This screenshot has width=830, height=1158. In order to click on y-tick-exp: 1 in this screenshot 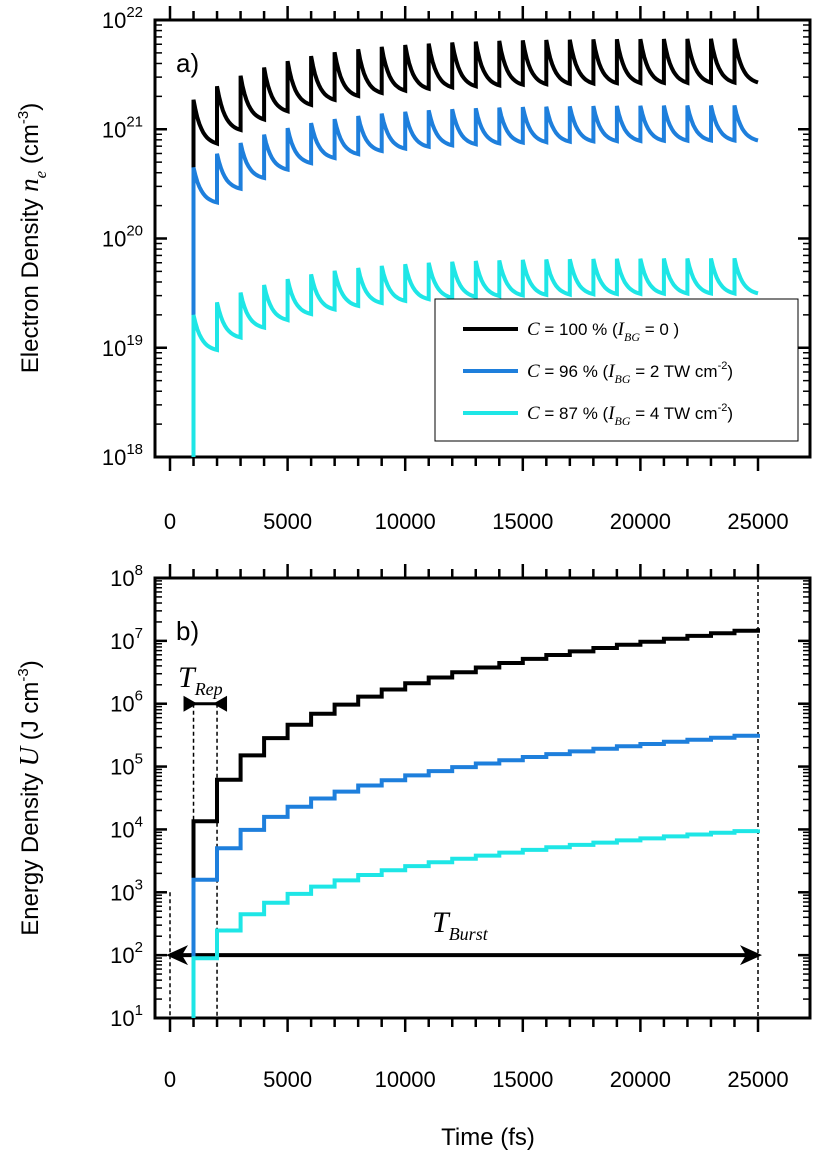, I will do `click(139, 1010)`.